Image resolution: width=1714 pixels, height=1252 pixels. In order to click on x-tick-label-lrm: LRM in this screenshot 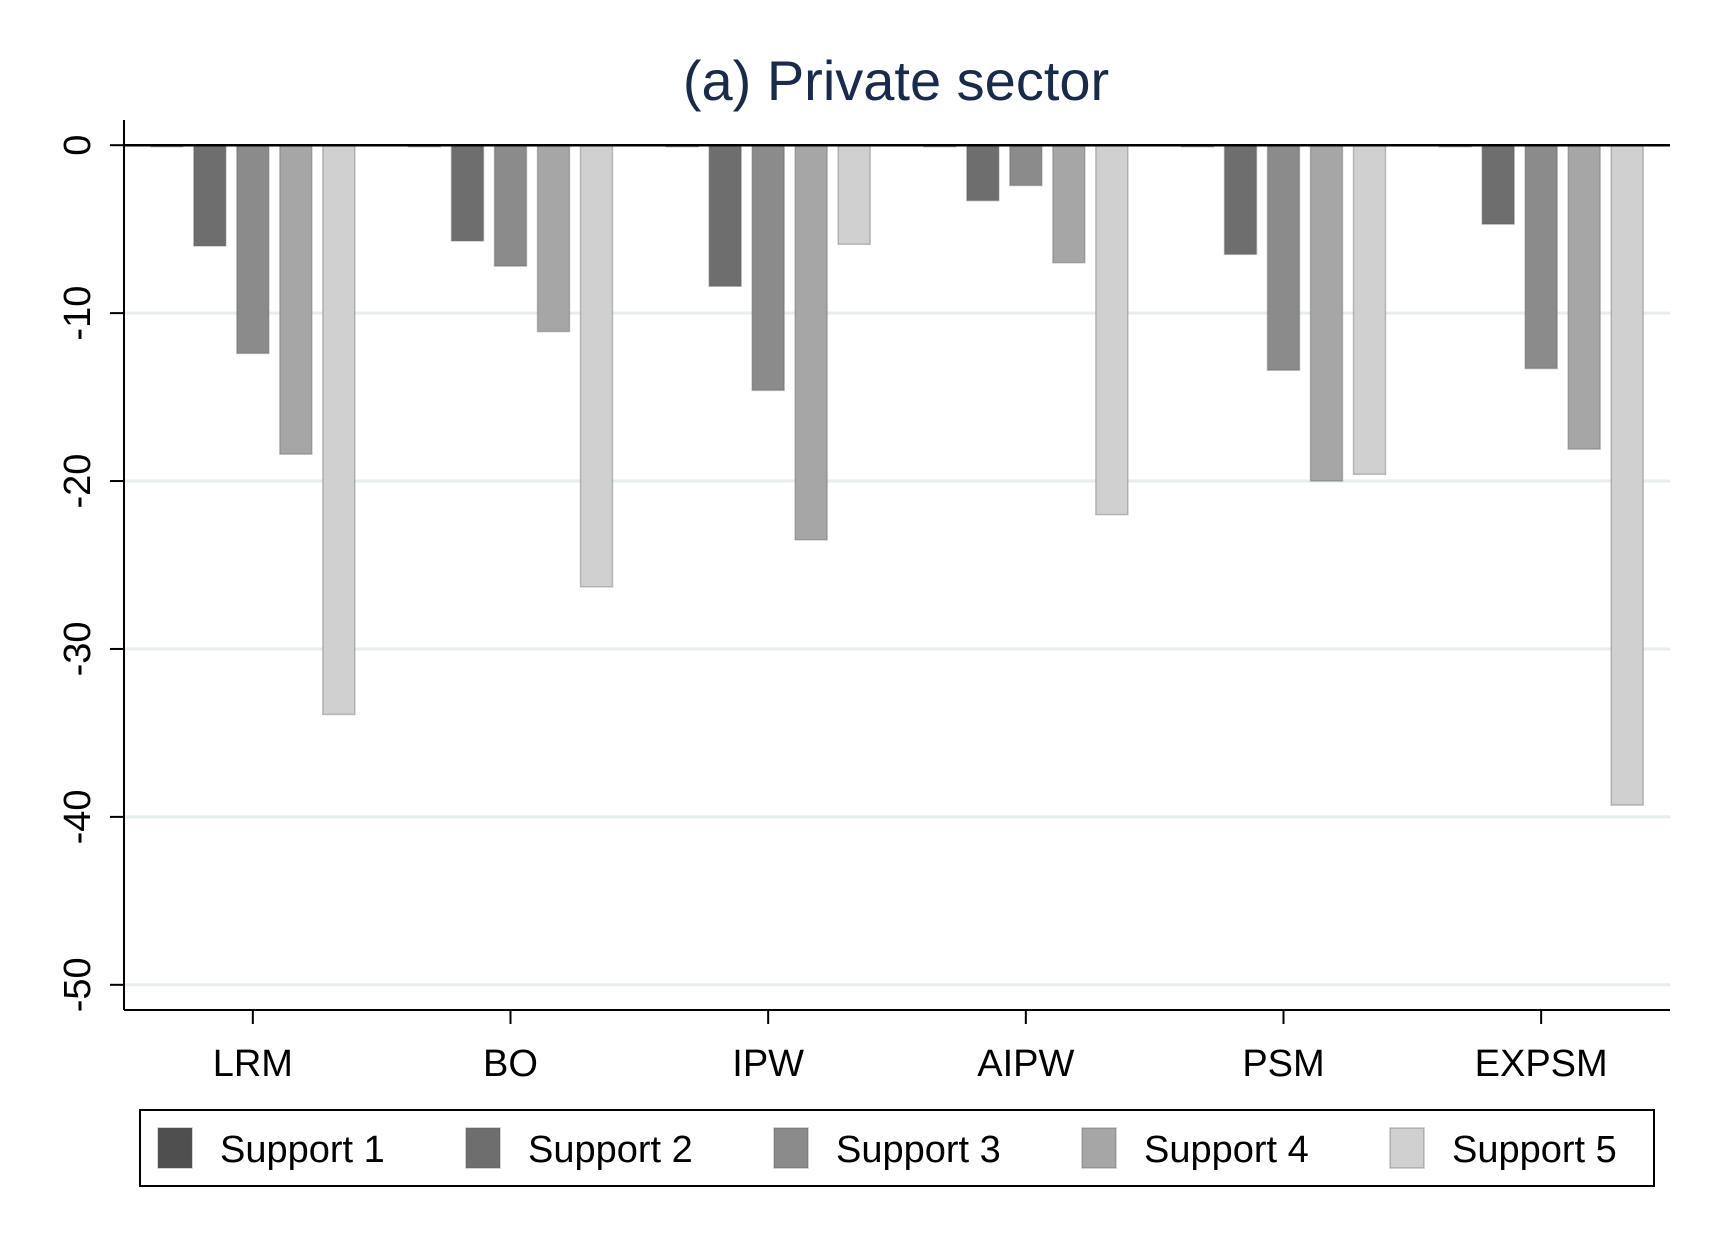, I will do `click(253, 1064)`.